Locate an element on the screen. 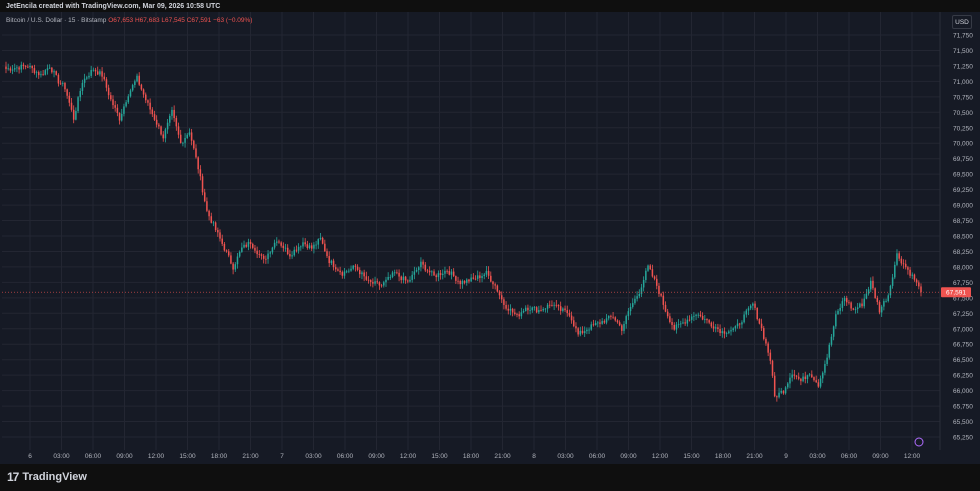 The height and width of the screenshot is (491, 980). x-tick-label: 6 is located at coordinates (30, 456).